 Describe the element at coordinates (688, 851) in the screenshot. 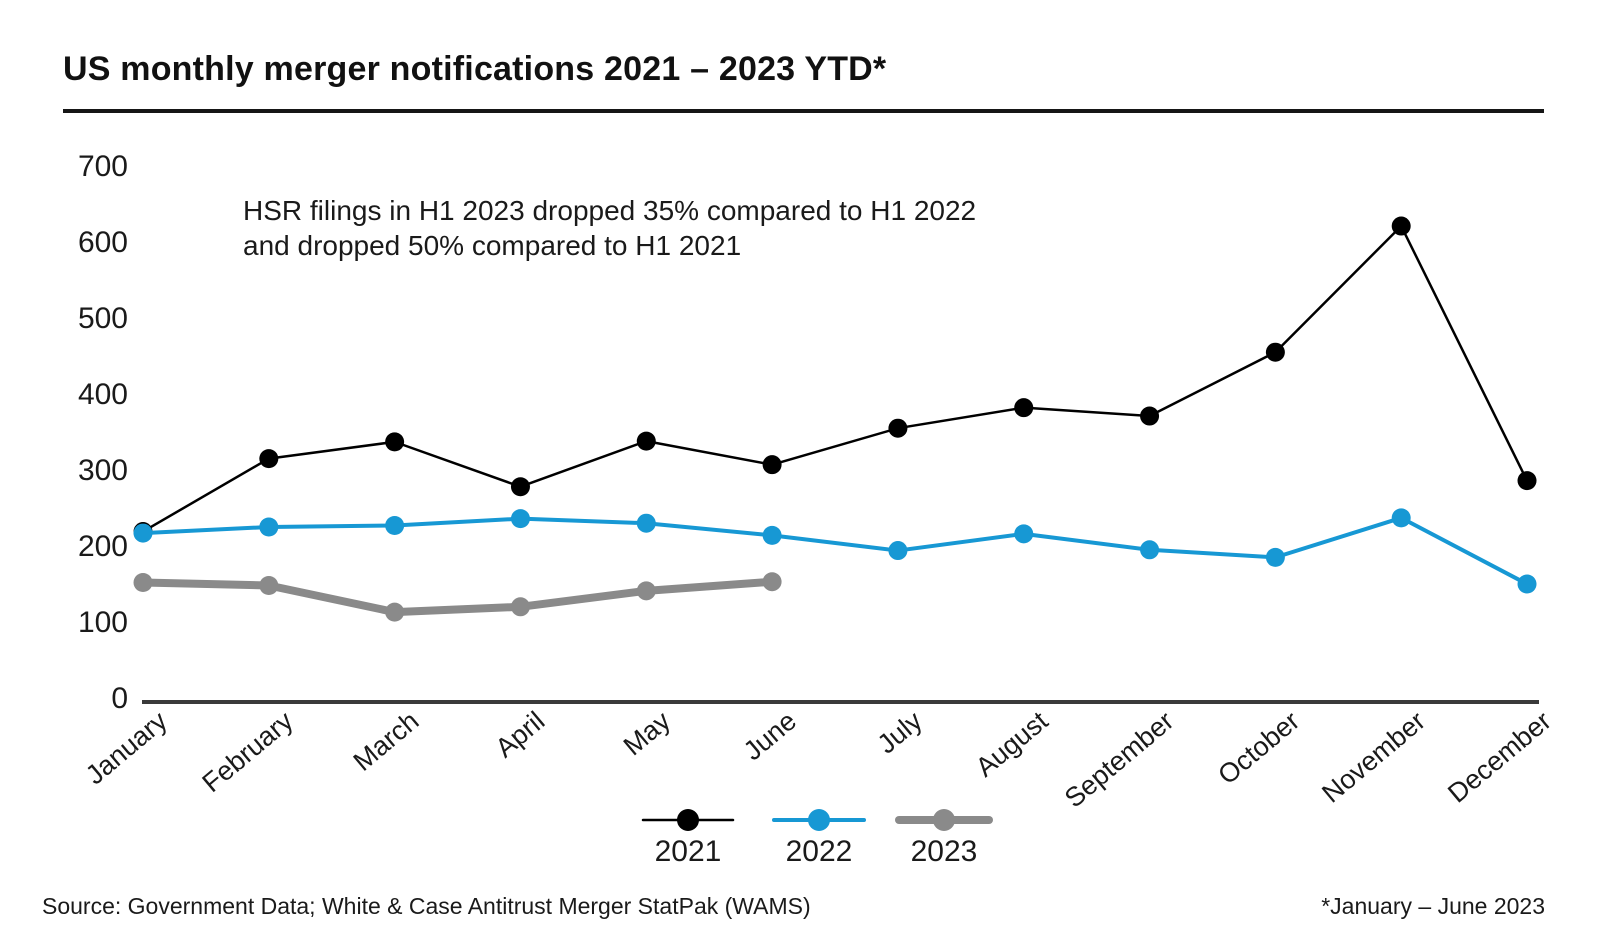

I see `legend-label-2021: 2021` at that location.